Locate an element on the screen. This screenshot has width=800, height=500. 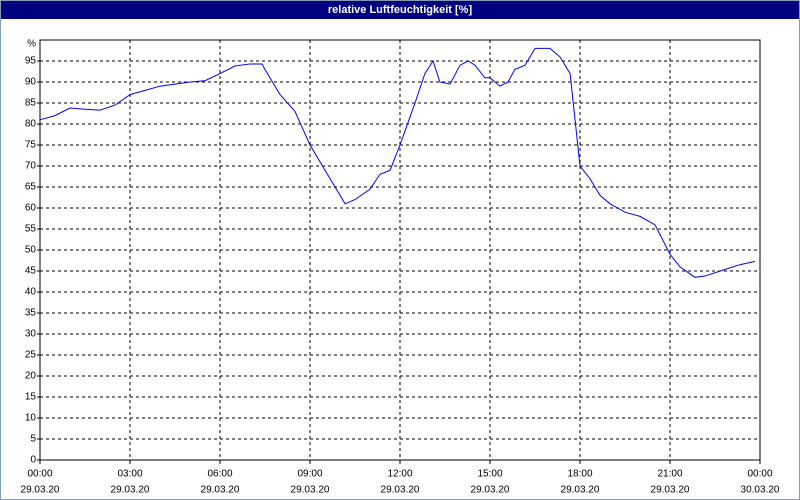
y-tick-label: 15 is located at coordinates (31, 397).